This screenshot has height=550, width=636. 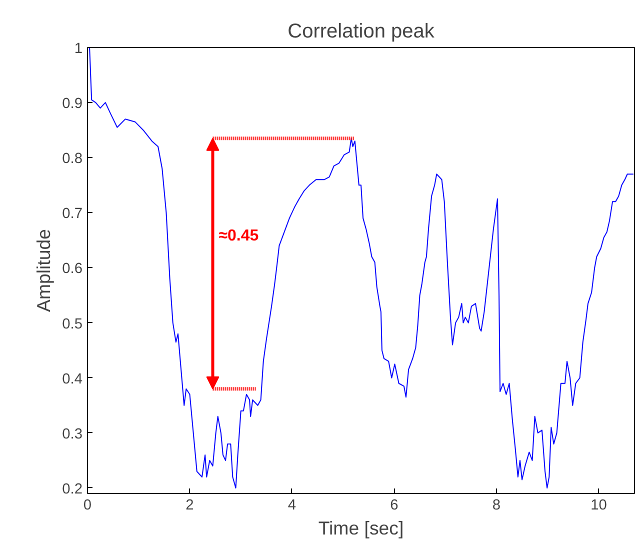 What do you see at coordinates (78, 49) in the screenshot?
I see `y-tick-label: 1` at bounding box center [78, 49].